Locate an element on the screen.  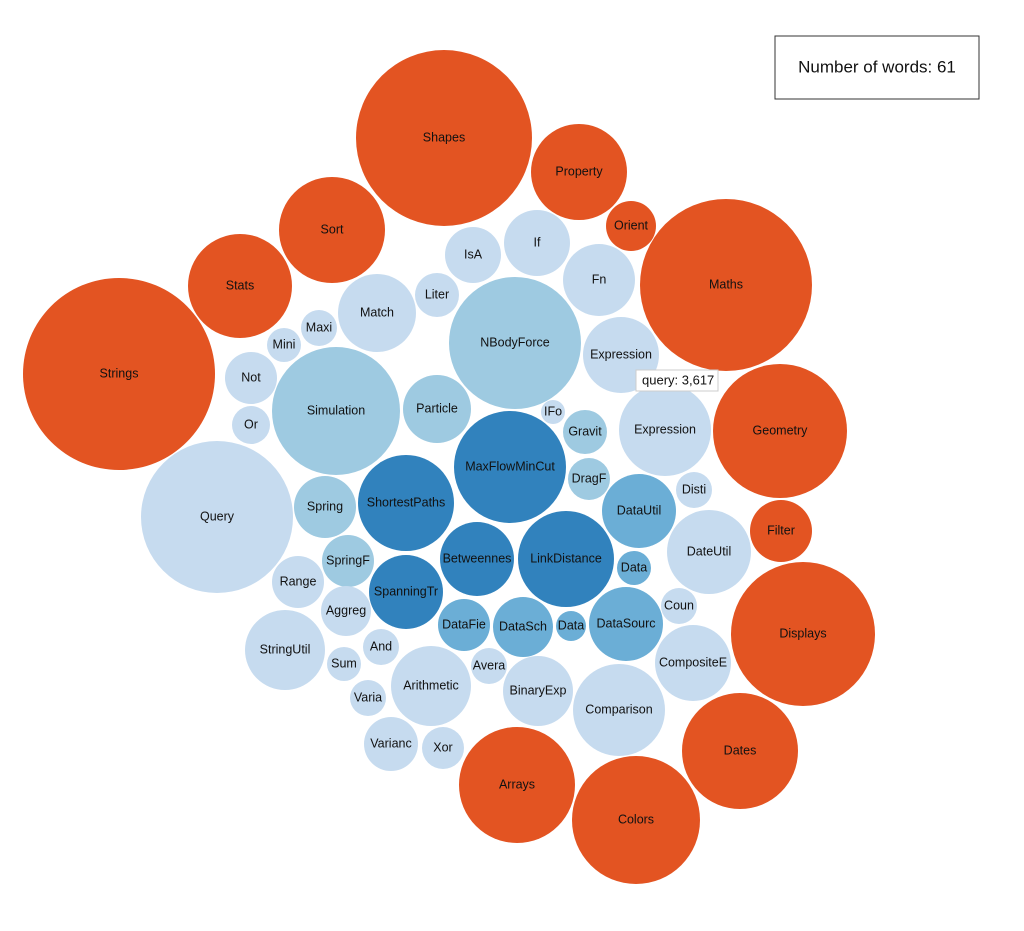
bubble-label: Mini is located at coordinates (284, 344).